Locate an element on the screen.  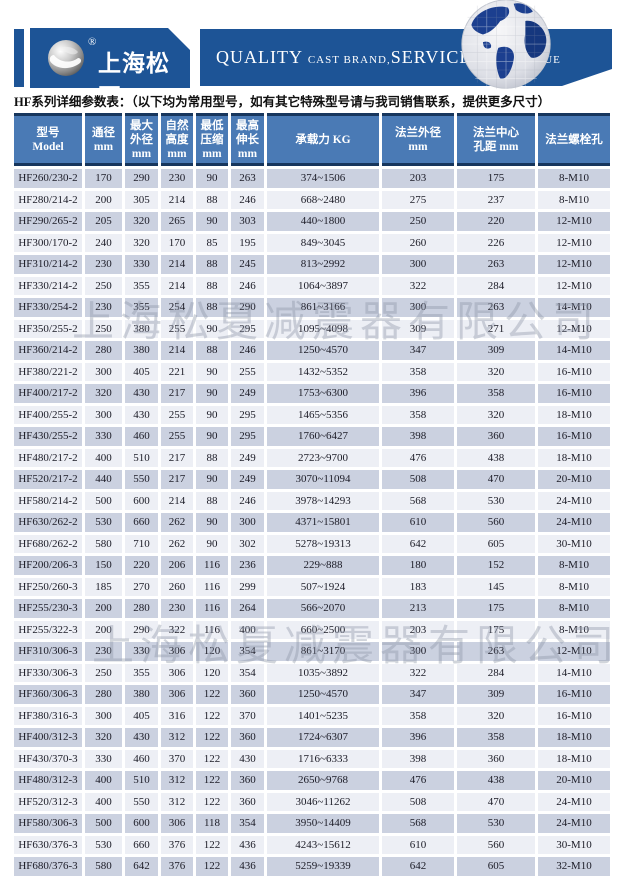
cell-flange-pitch: 309 is located at coordinates (496, 694).